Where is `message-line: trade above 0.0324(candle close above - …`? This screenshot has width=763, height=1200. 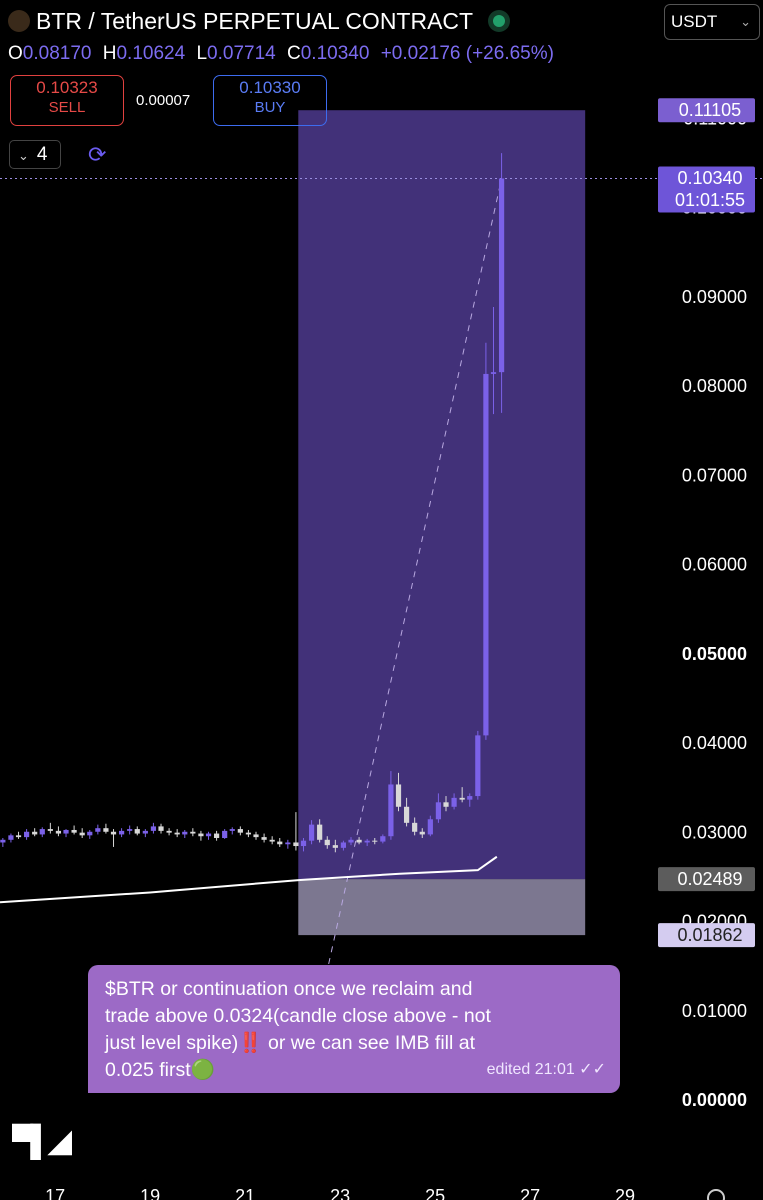 message-line: trade above 0.0324(candle close above - … is located at coordinates (298, 1016).